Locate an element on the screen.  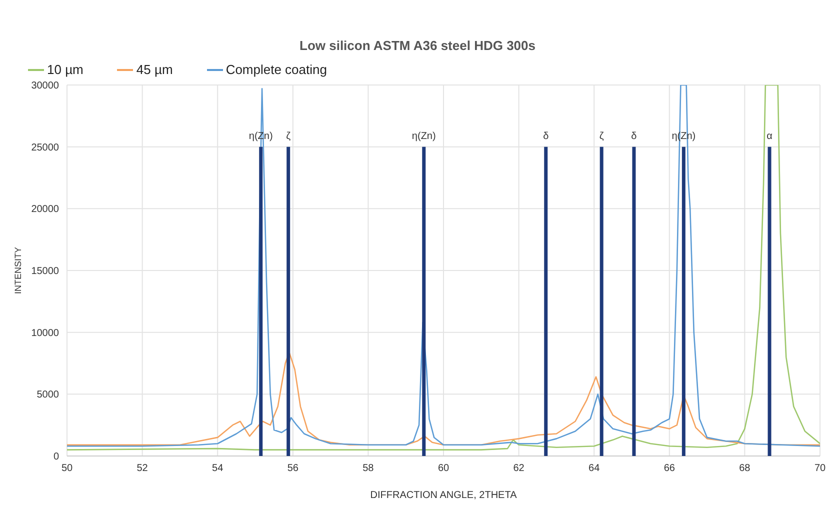
y-tick-label: 0 is located at coordinates (56, 457).